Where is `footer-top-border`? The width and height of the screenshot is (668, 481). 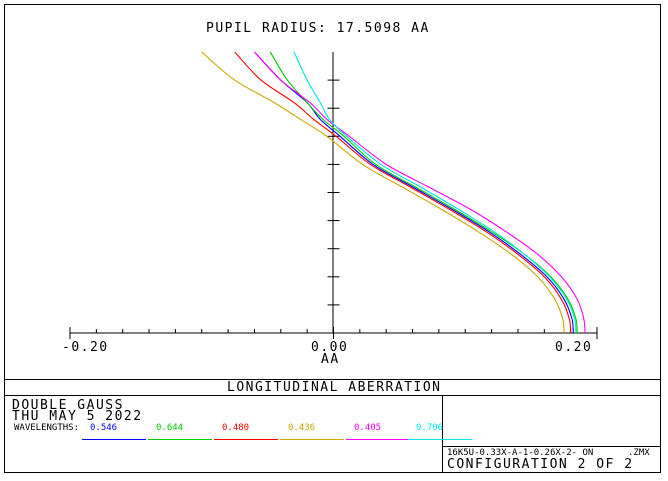
footer-top-border is located at coordinates (332, 379).